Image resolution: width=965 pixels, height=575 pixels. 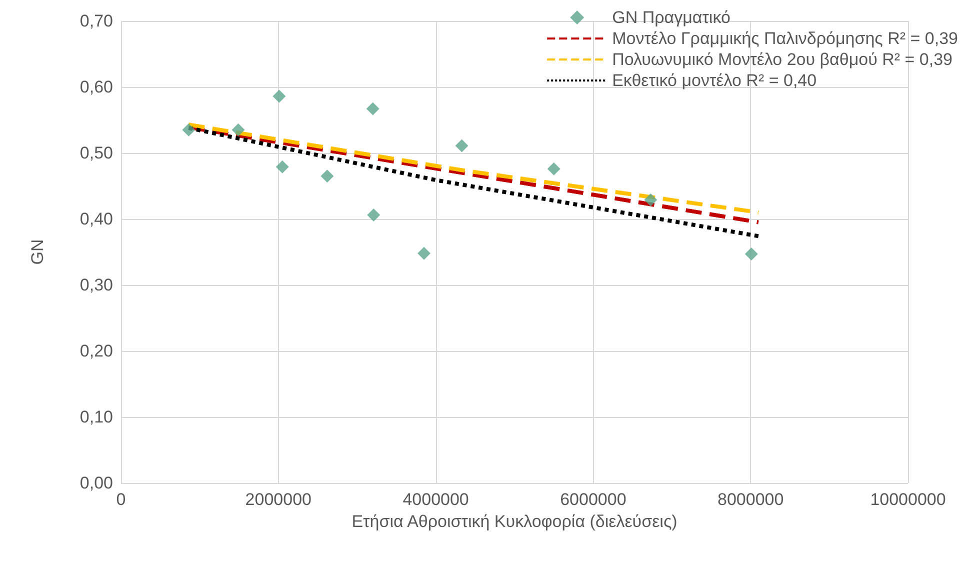 I want to click on x-tick-label: 4000000, so click(x=435, y=499).